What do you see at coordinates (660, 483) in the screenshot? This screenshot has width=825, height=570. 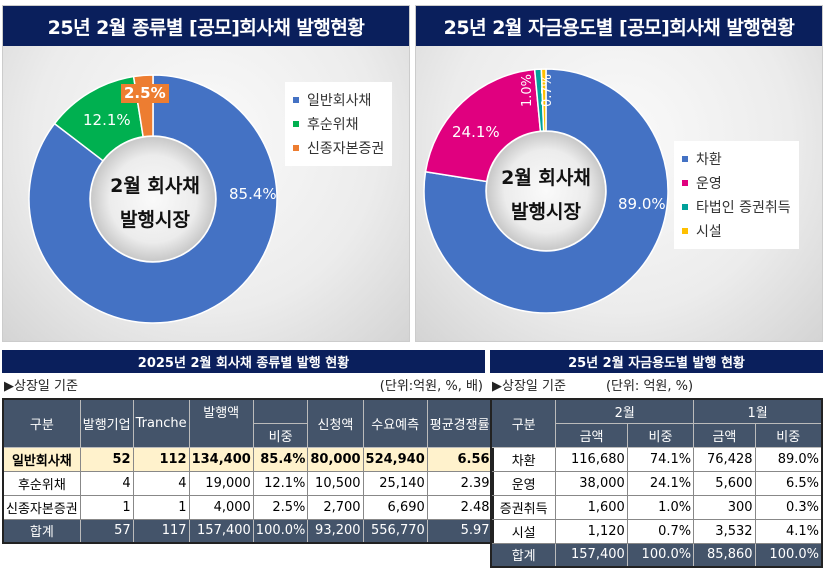 I see `table-cell: 24.1%` at bounding box center [660, 483].